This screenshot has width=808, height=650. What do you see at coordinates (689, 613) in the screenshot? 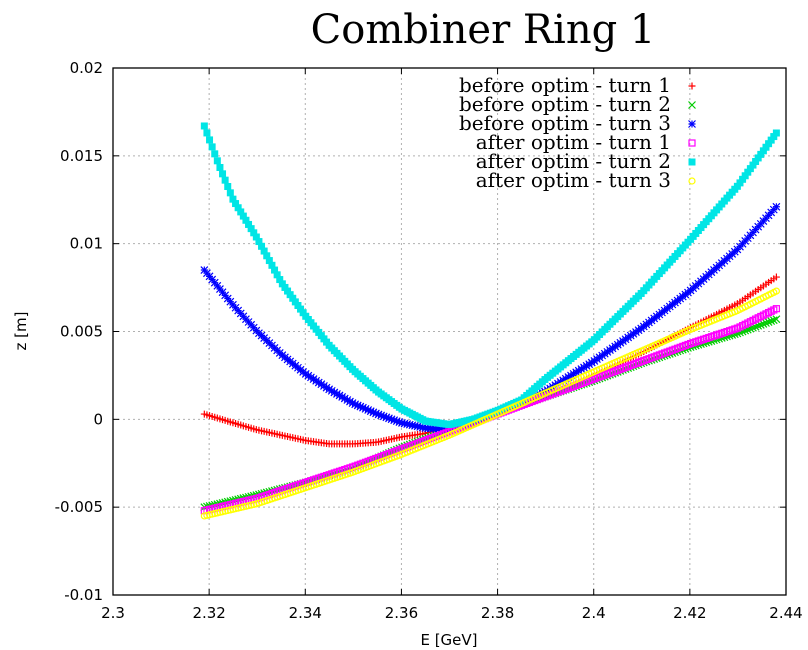
I see `x-tick-label: 2.42` at bounding box center [689, 613].